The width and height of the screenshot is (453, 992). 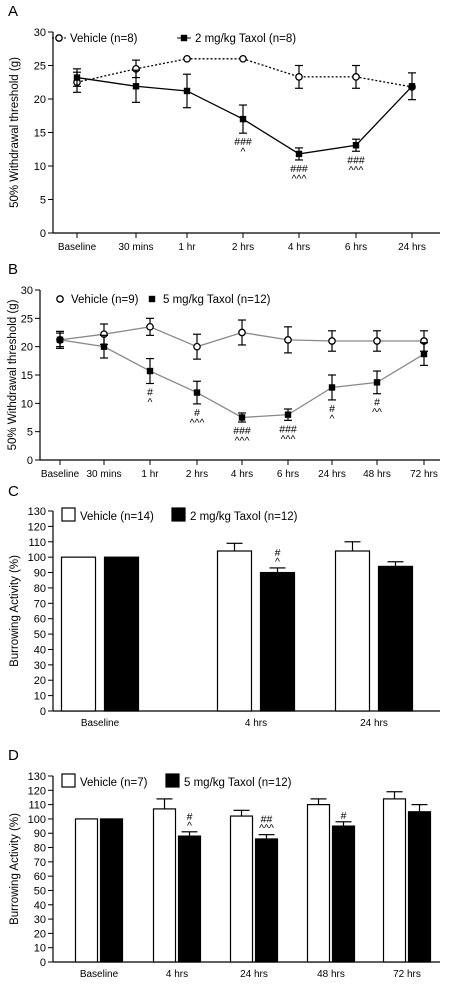 What do you see at coordinates (13, 491) in the screenshot?
I see `panel-label: C` at bounding box center [13, 491].